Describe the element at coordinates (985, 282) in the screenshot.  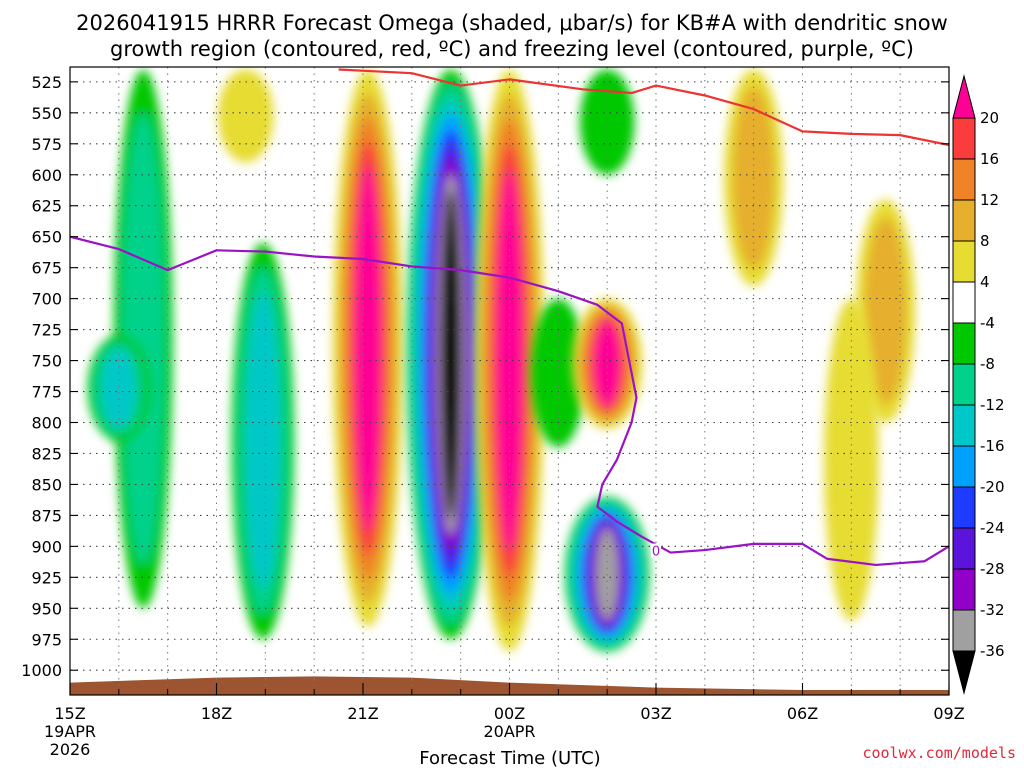
I see `colorbar-label: 4` at that location.